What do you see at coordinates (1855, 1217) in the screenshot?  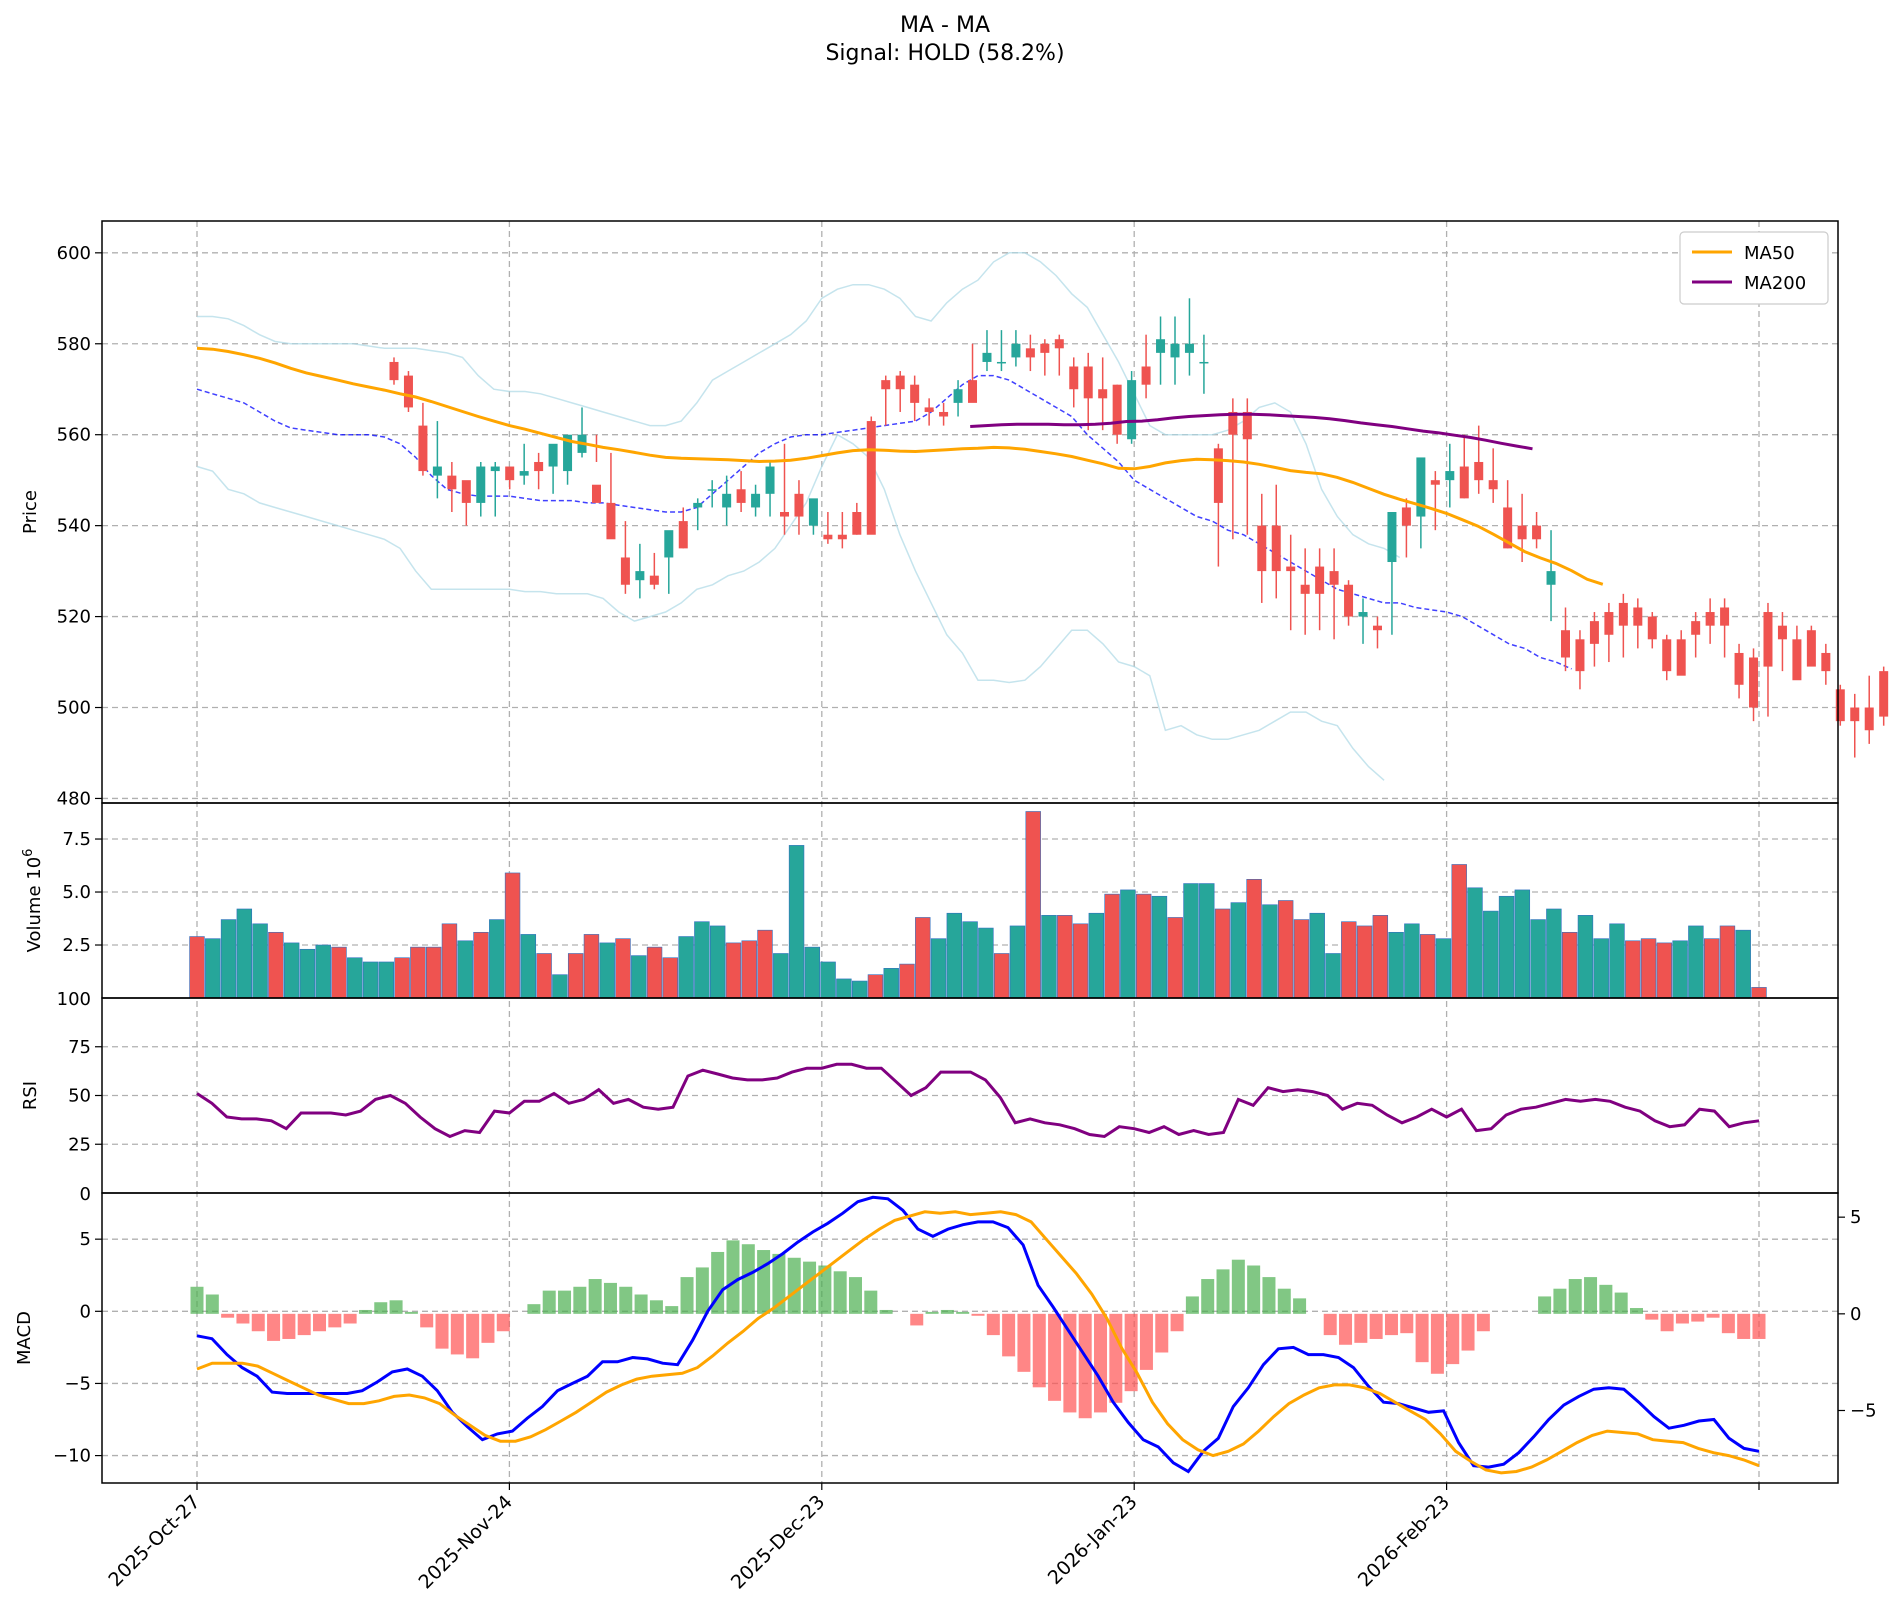 I see `macd-right-tick-label: 5` at bounding box center [1855, 1217].